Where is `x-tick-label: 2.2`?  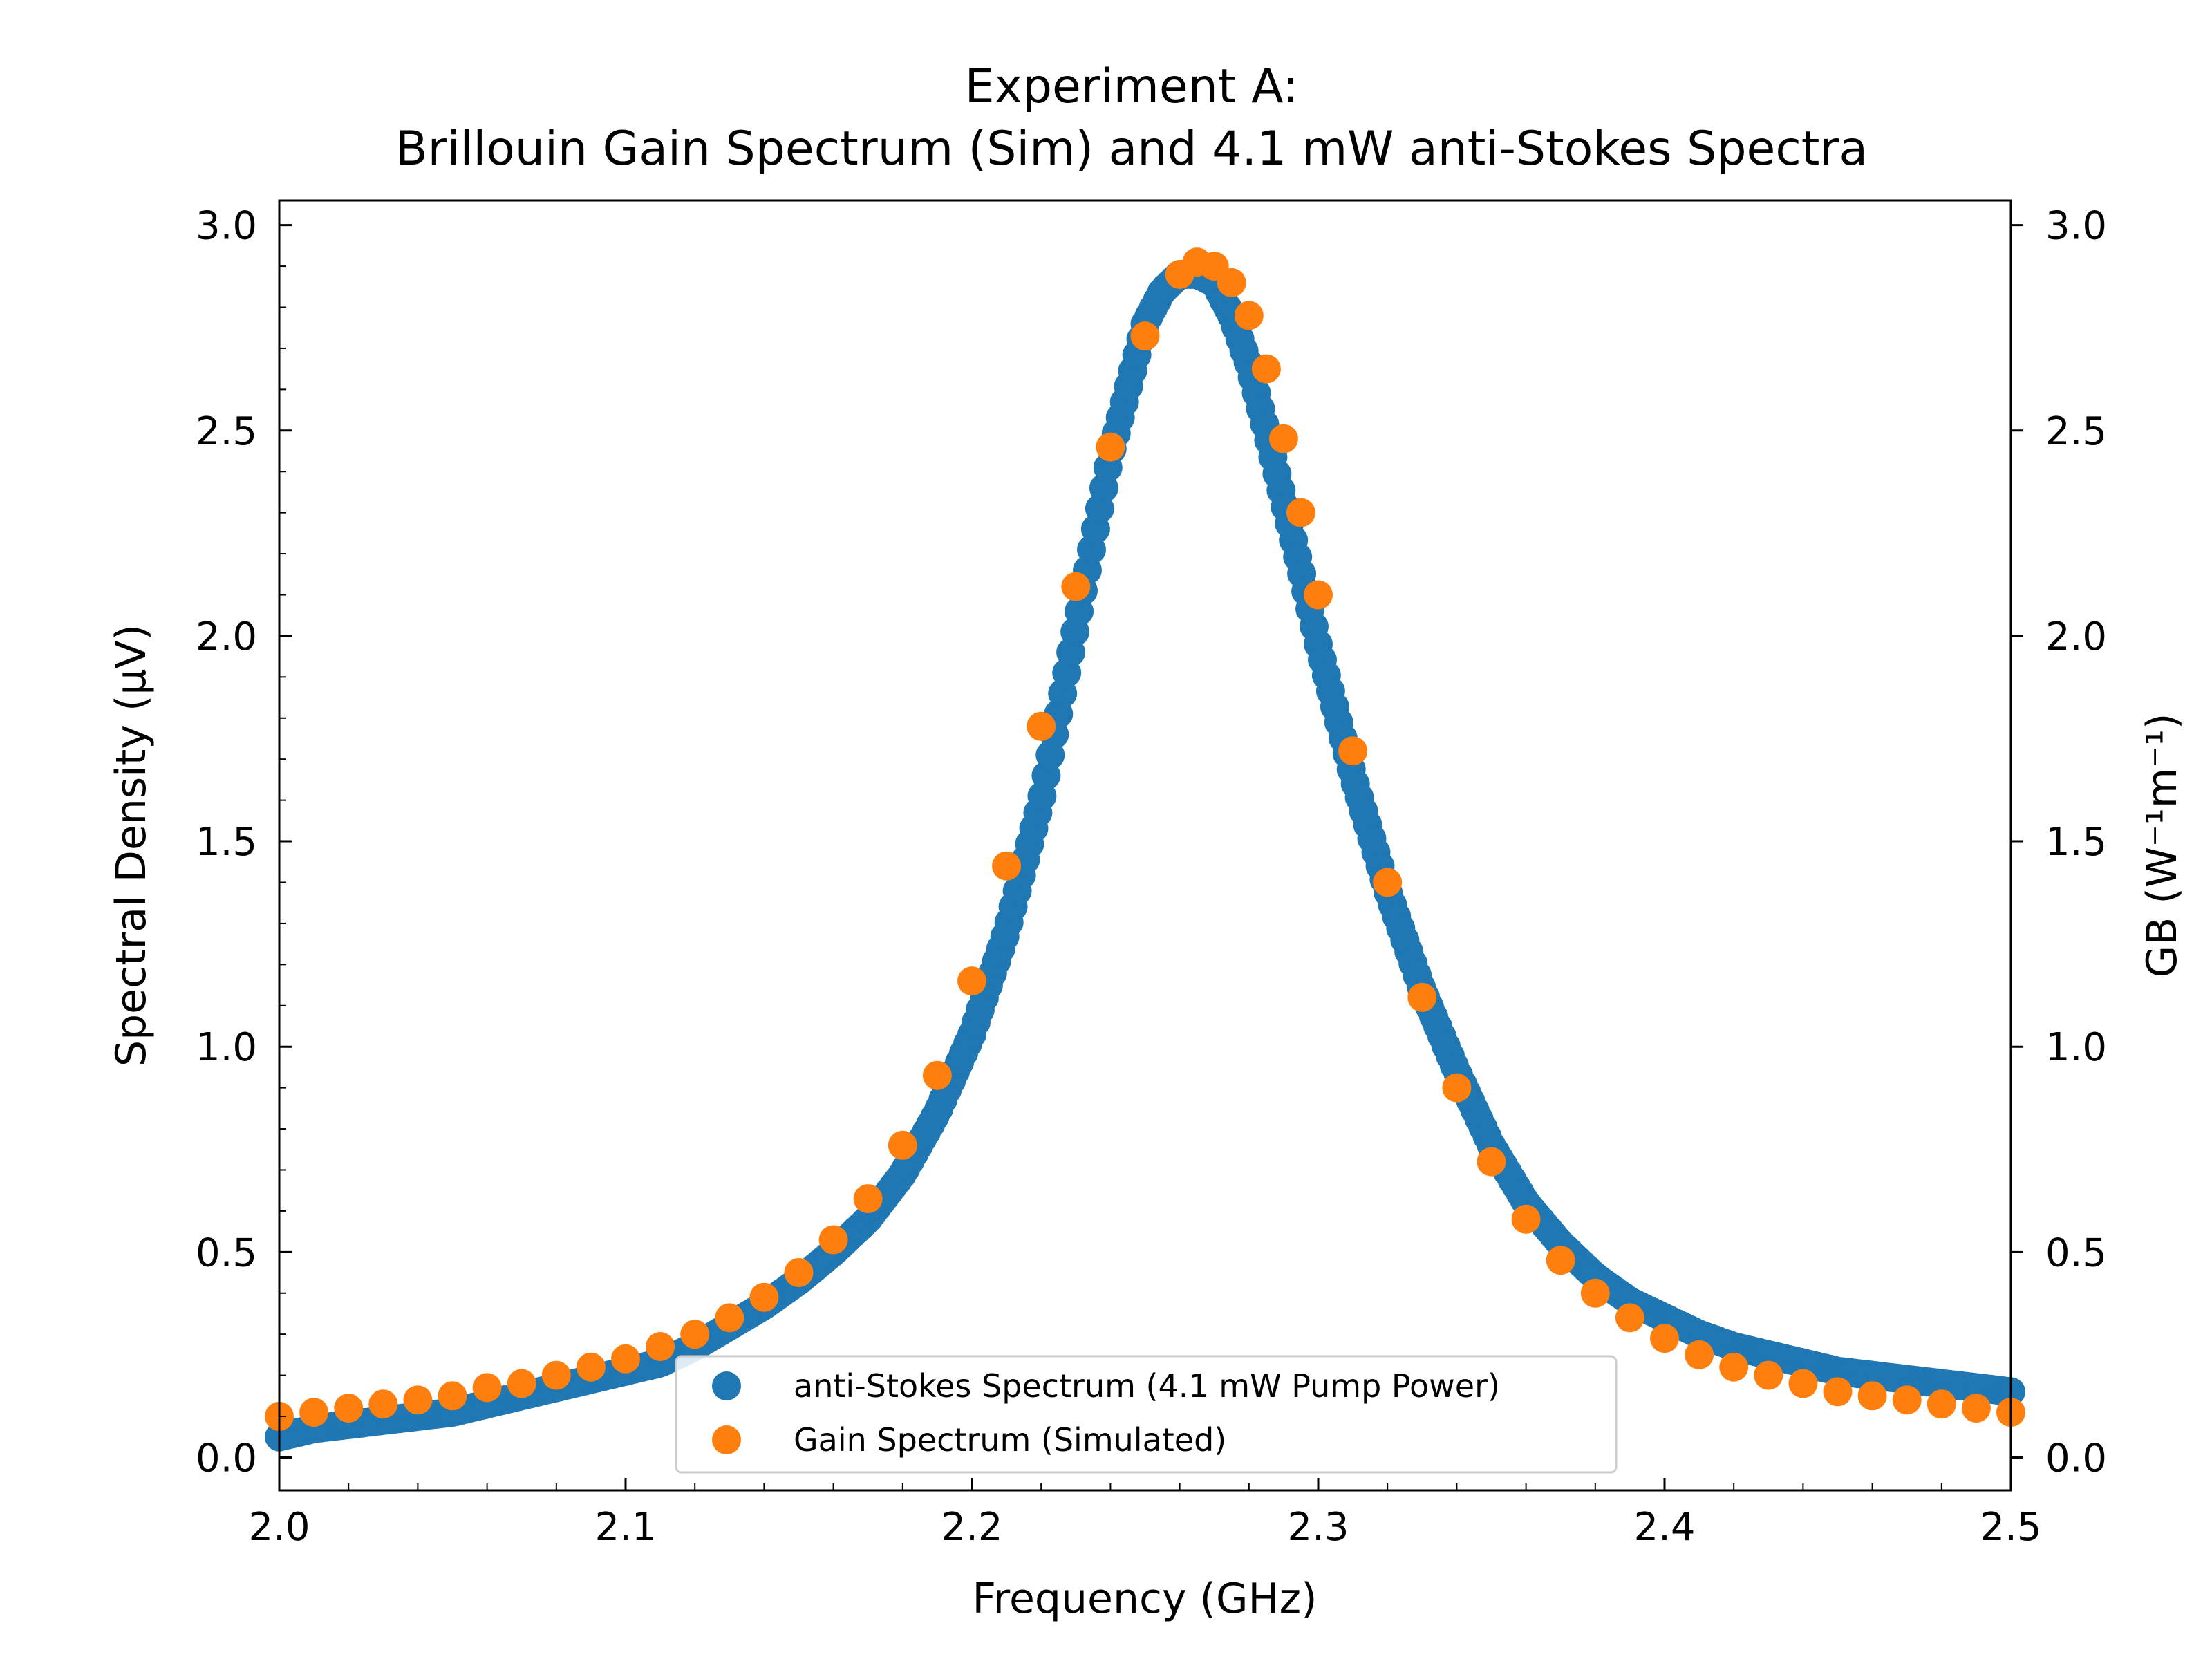 x-tick-label: 2.2 is located at coordinates (971, 1527).